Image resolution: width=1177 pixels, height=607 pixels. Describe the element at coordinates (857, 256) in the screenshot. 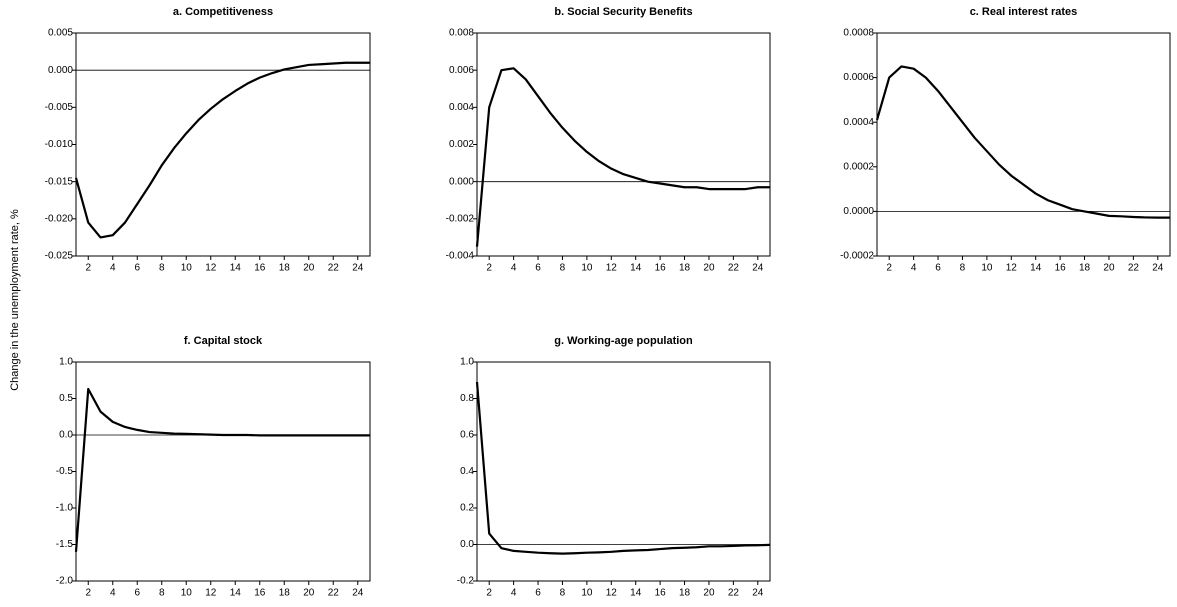

I see `y-tick-label: -0.0002` at that location.